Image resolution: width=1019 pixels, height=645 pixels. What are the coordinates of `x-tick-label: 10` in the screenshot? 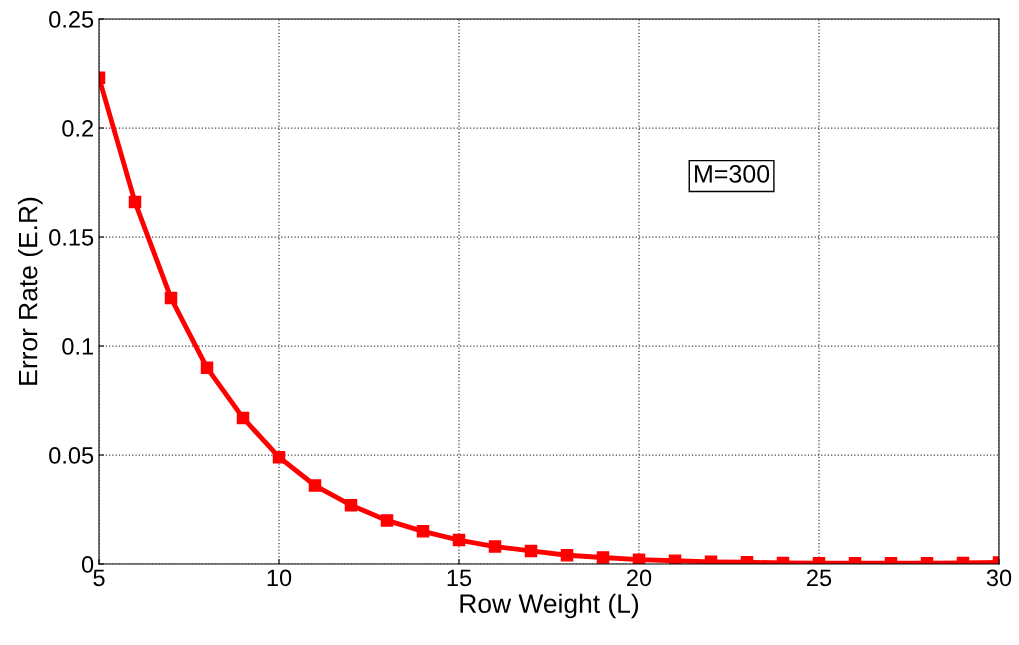 It's located at (279, 578).